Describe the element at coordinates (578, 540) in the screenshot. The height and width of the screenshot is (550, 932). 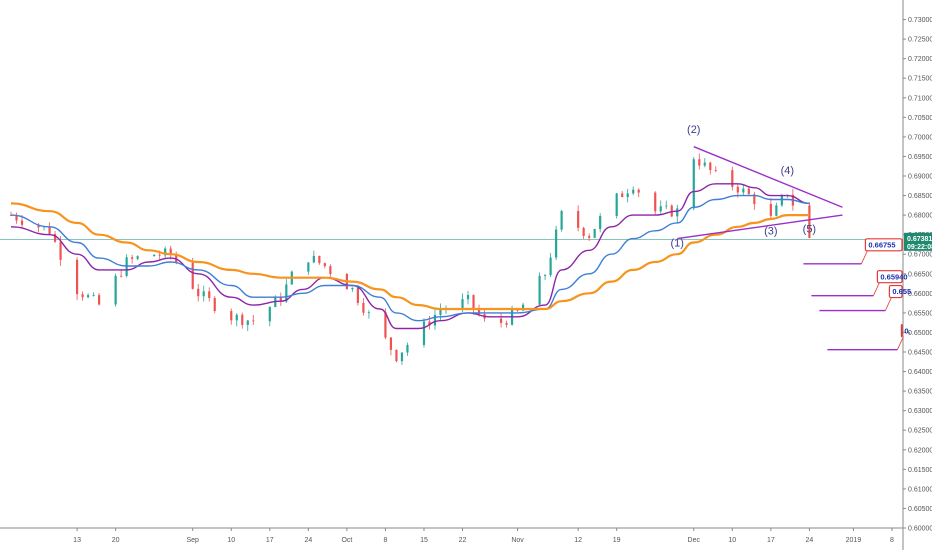
I see `time-tick-label: 12` at that location.